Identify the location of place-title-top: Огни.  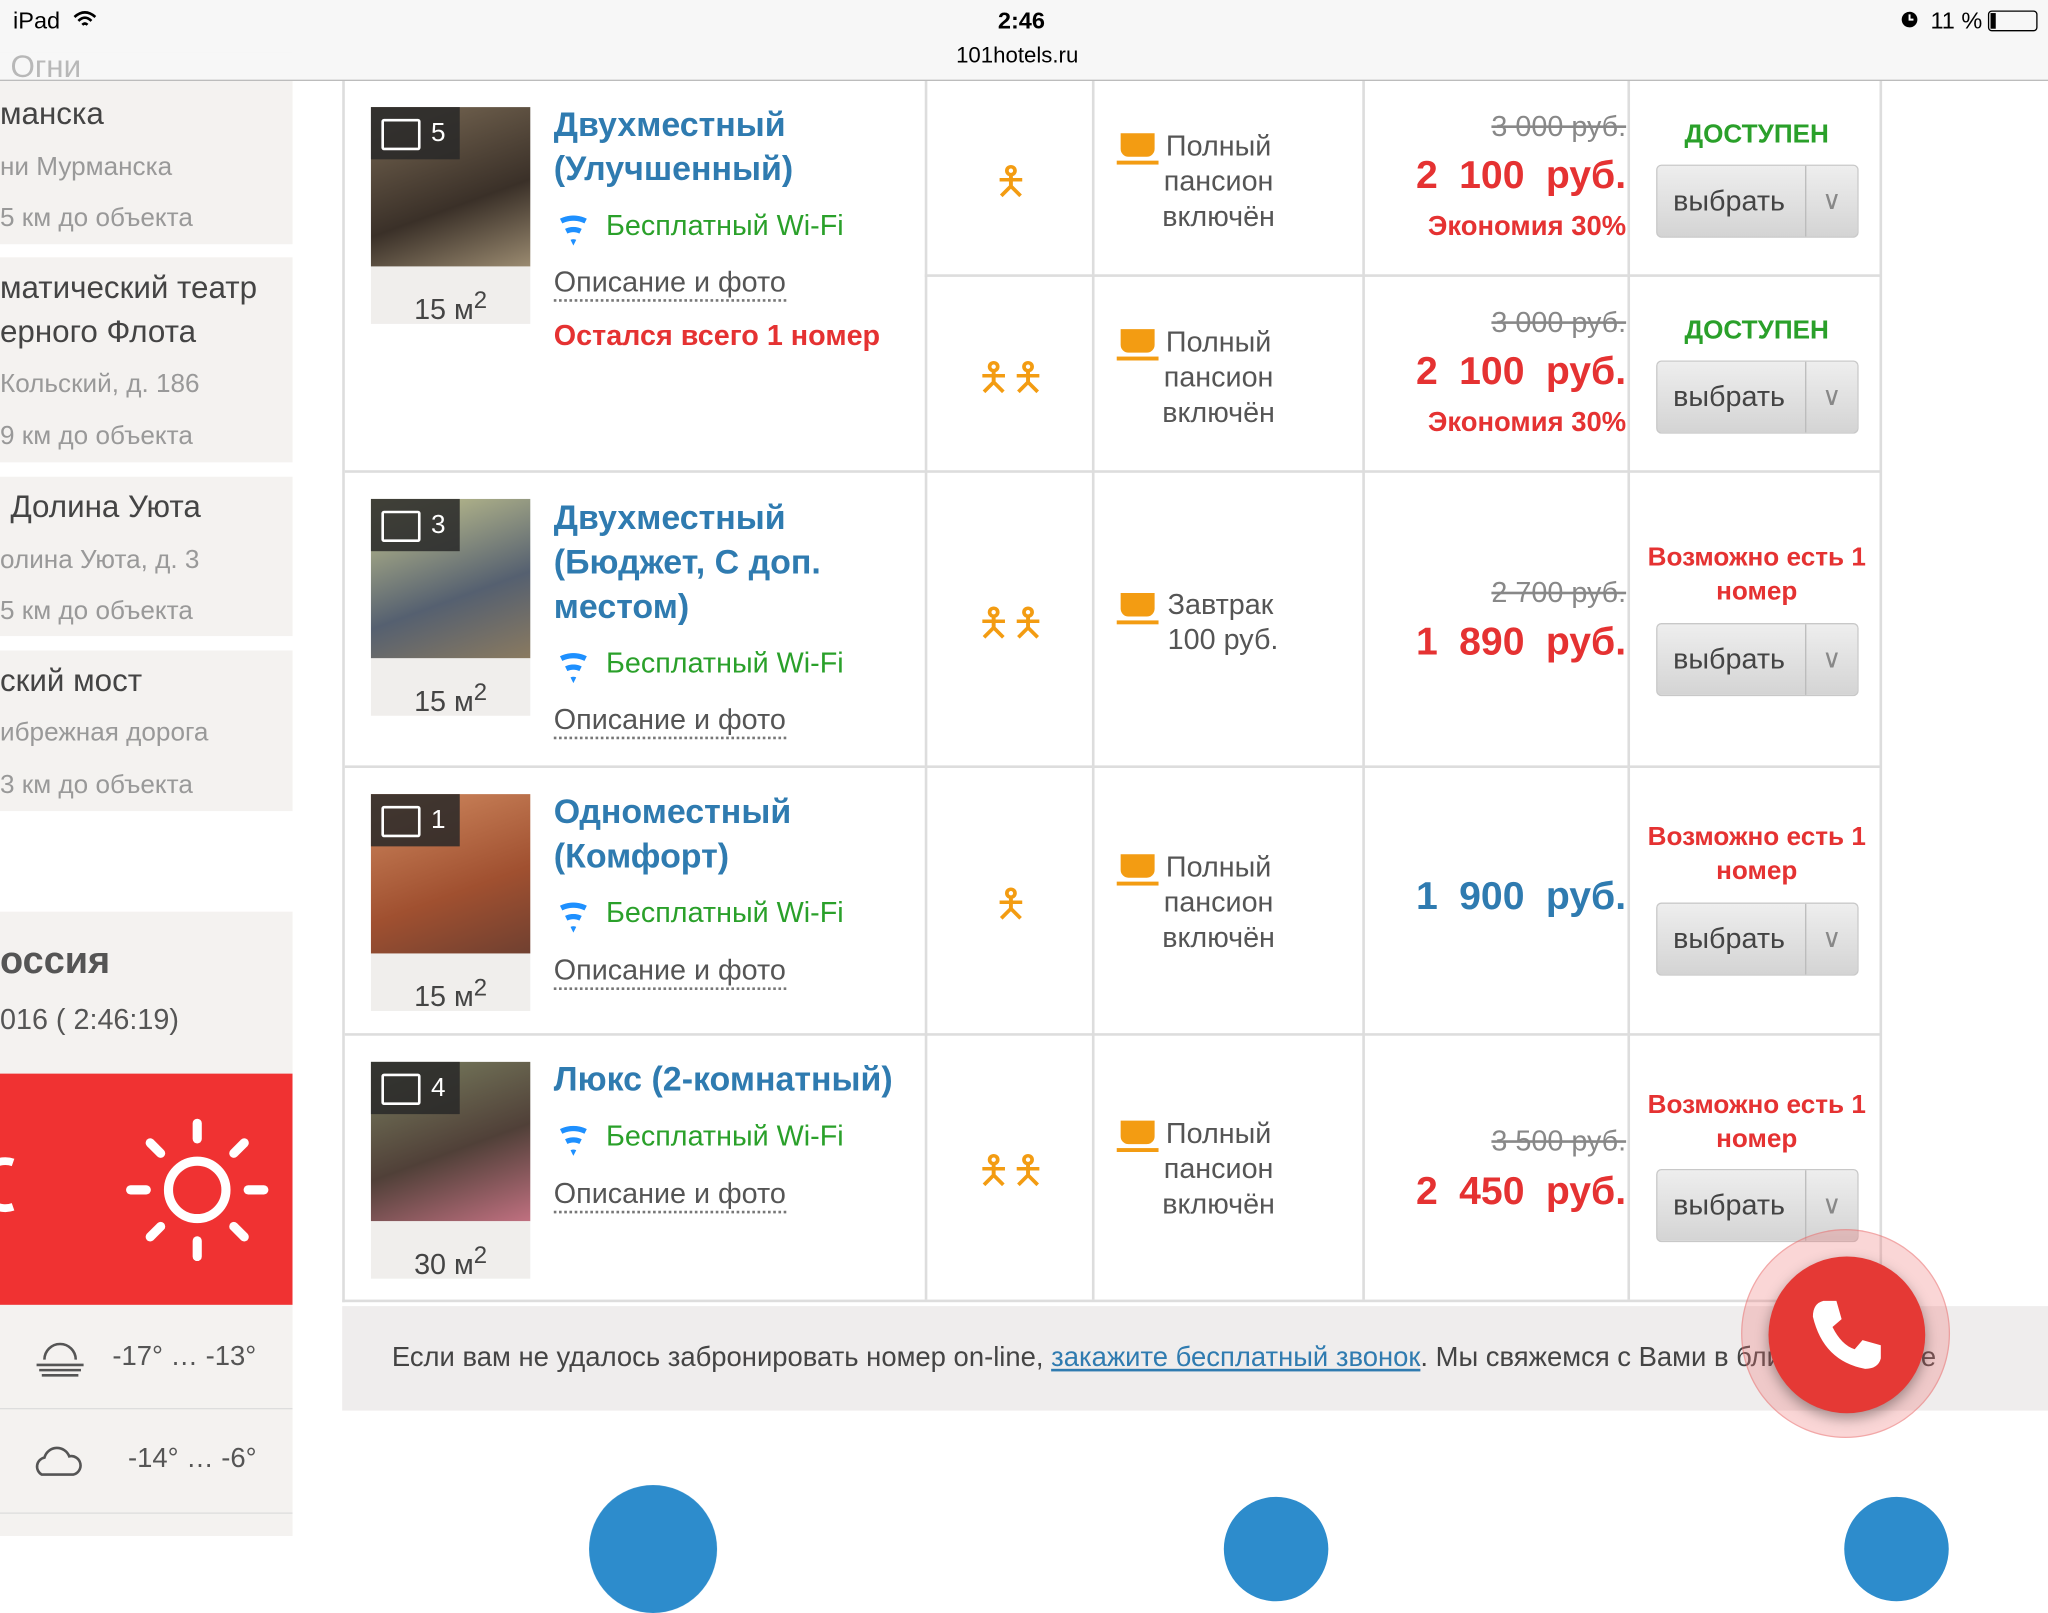
(46, 67).